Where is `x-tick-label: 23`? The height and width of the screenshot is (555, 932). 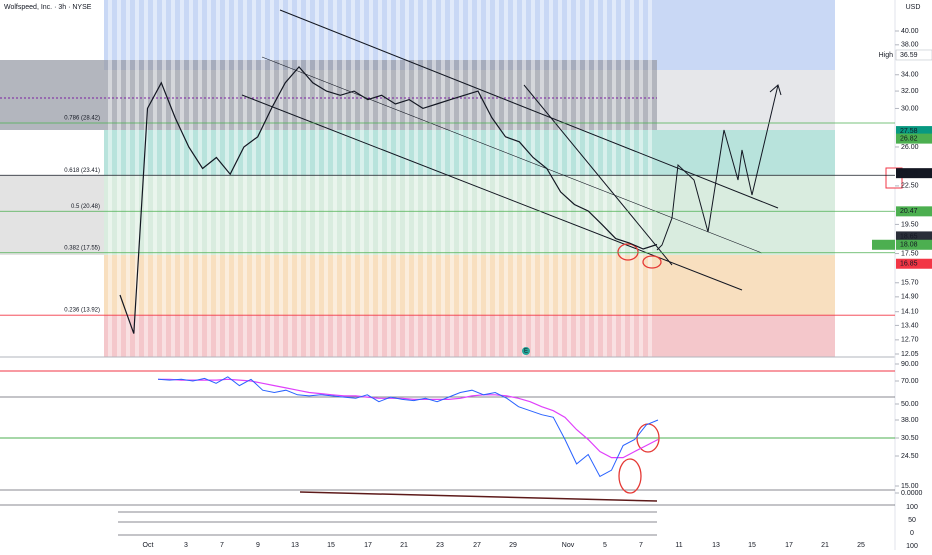 x-tick-label: 23 is located at coordinates (440, 545).